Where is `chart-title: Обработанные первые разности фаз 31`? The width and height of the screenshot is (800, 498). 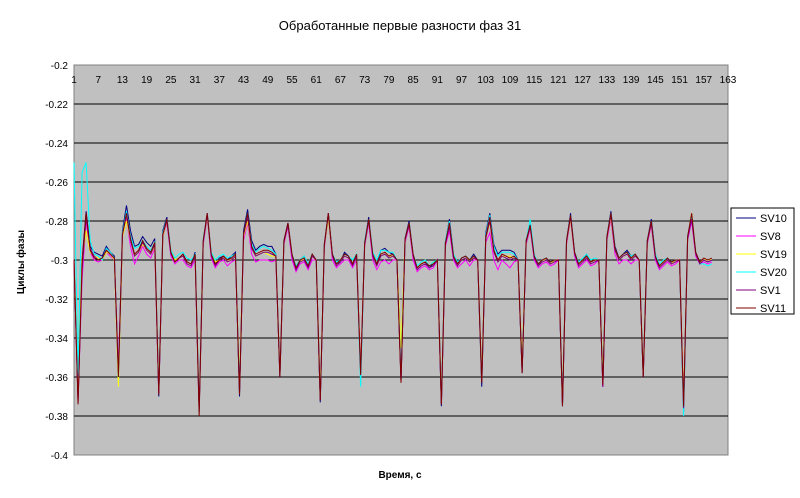 chart-title: Обработанные первые разности фаз 31 is located at coordinates (400, 25).